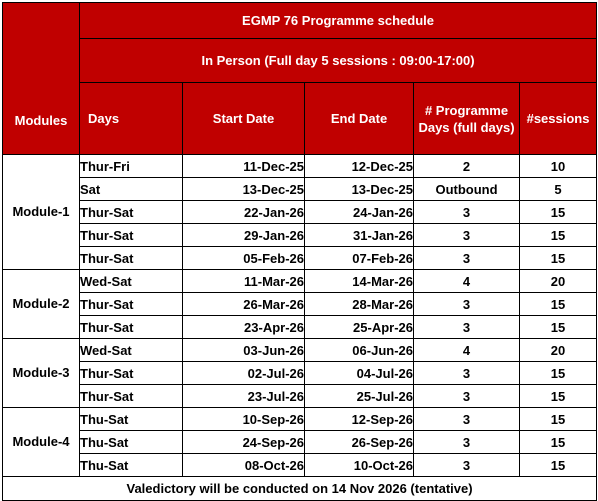 This screenshot has height=501, width=598. I want to click on table-row: Module-4 Thu-Sat 10-Sep-26 12-Sep-26 3 15, so click(300, 442).